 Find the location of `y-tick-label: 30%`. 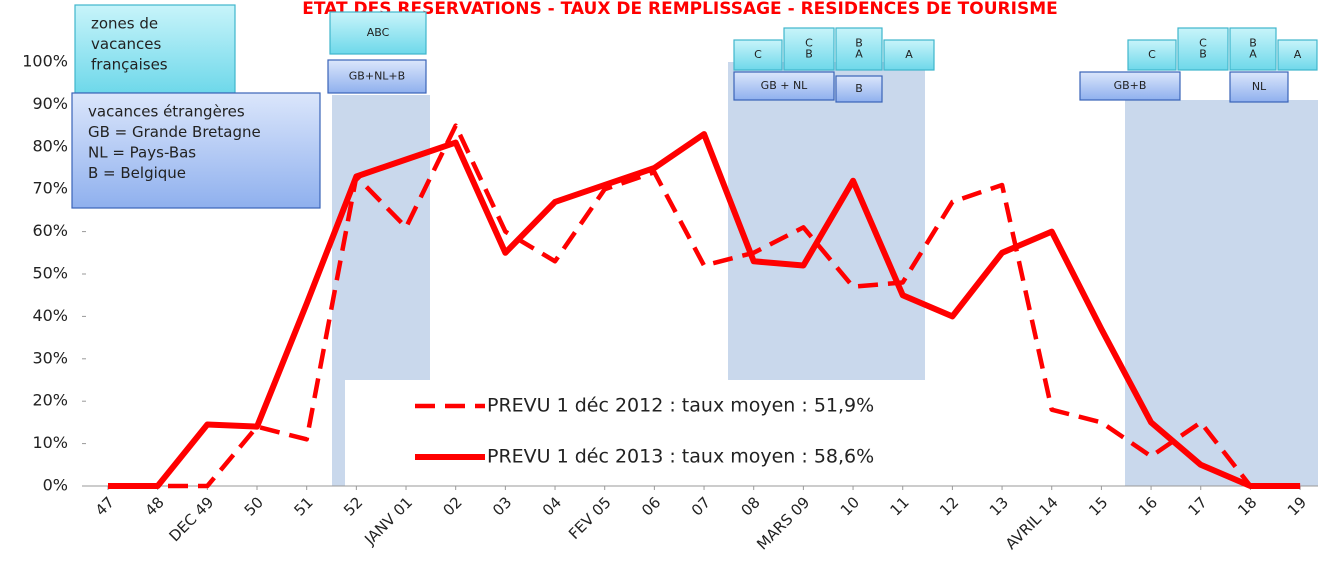

y-tick-label: 30% is located at coordinates (50, 357).